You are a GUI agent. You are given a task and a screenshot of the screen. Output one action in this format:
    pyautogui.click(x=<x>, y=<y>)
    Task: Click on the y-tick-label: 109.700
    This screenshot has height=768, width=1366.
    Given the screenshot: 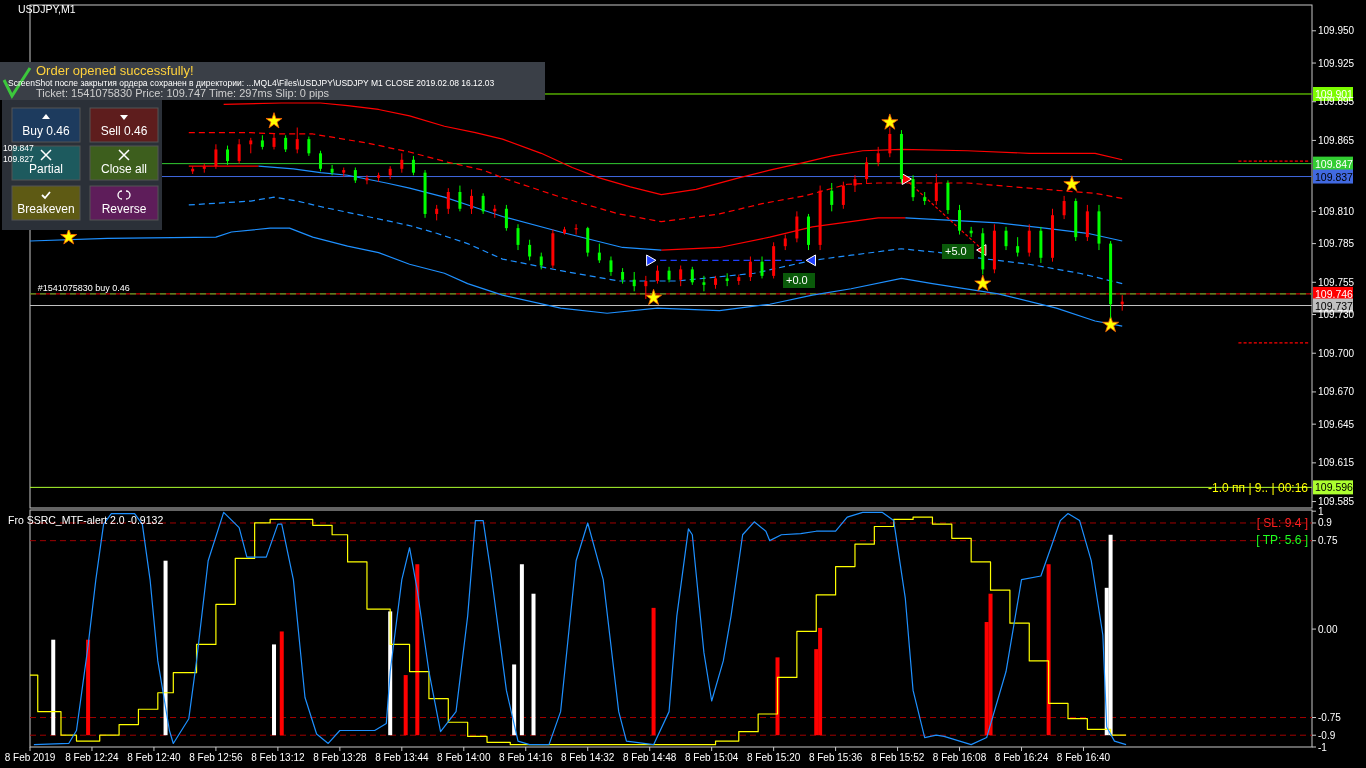 What is the action you would take?
    pyautogui.click(x=1336, y=353)
    